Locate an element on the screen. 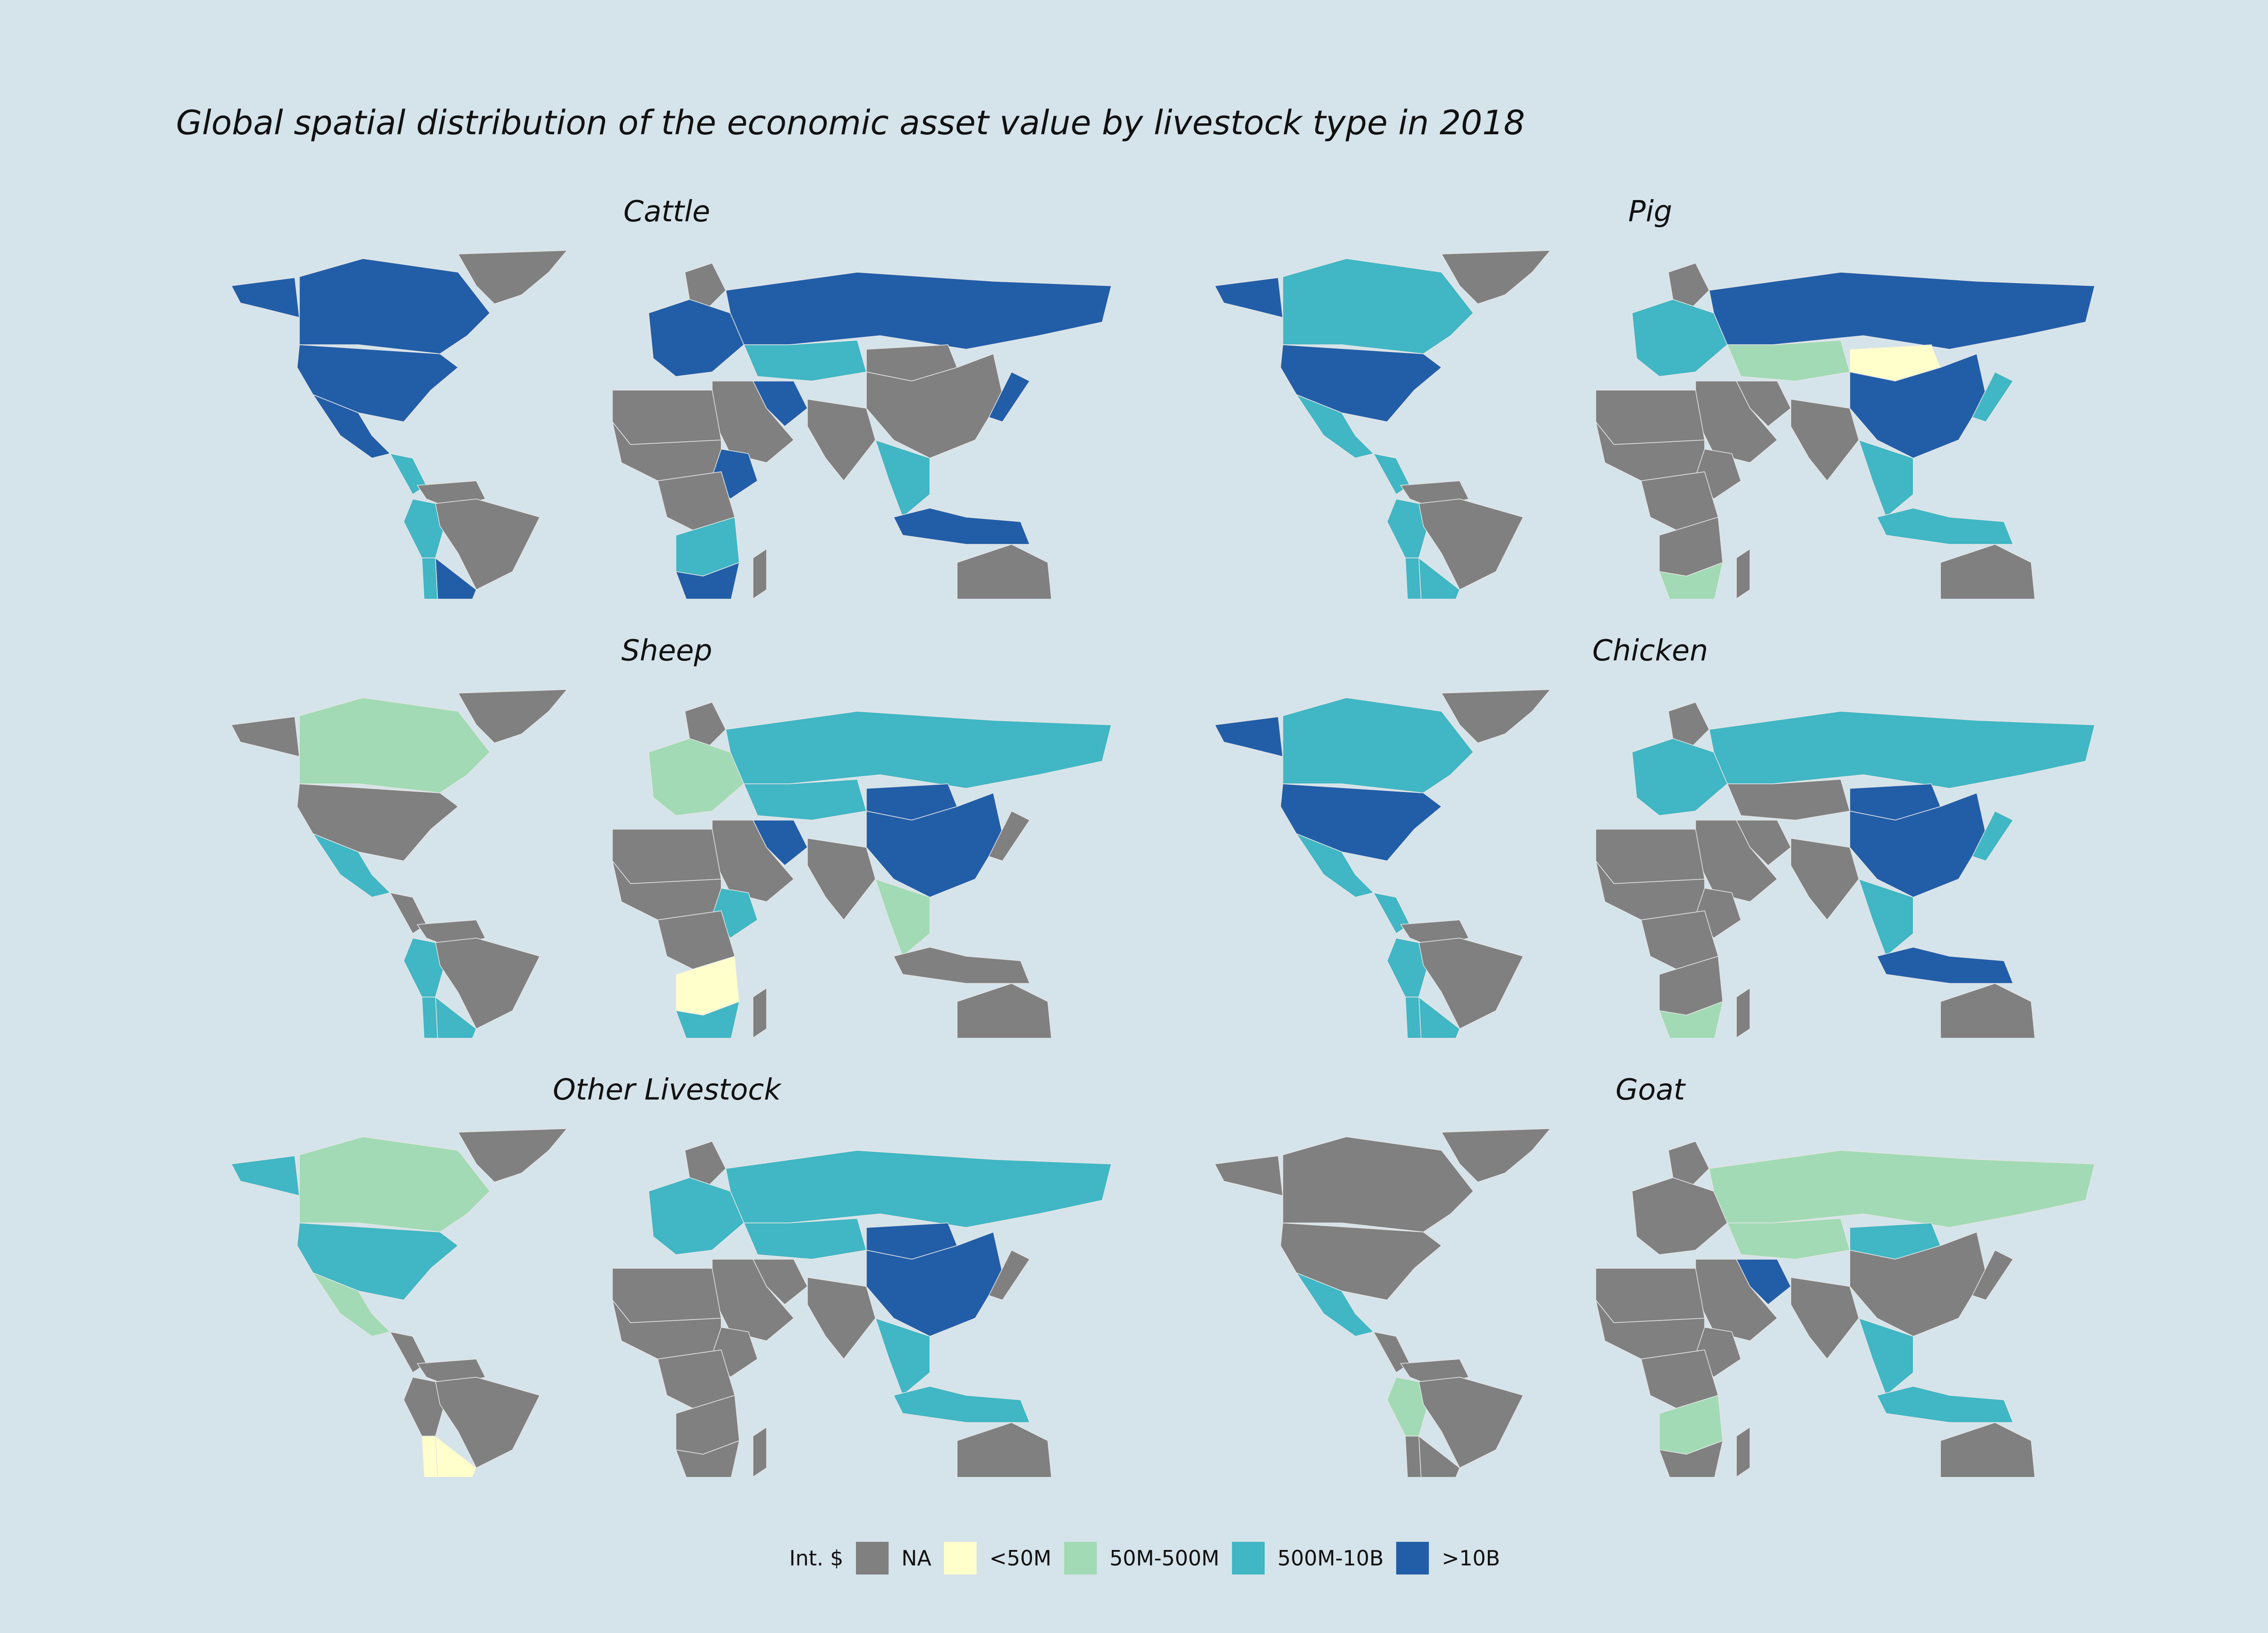 The image size is (2268, 1633). legend-label: 500M-10B is located at coordinates (1331, 1558).